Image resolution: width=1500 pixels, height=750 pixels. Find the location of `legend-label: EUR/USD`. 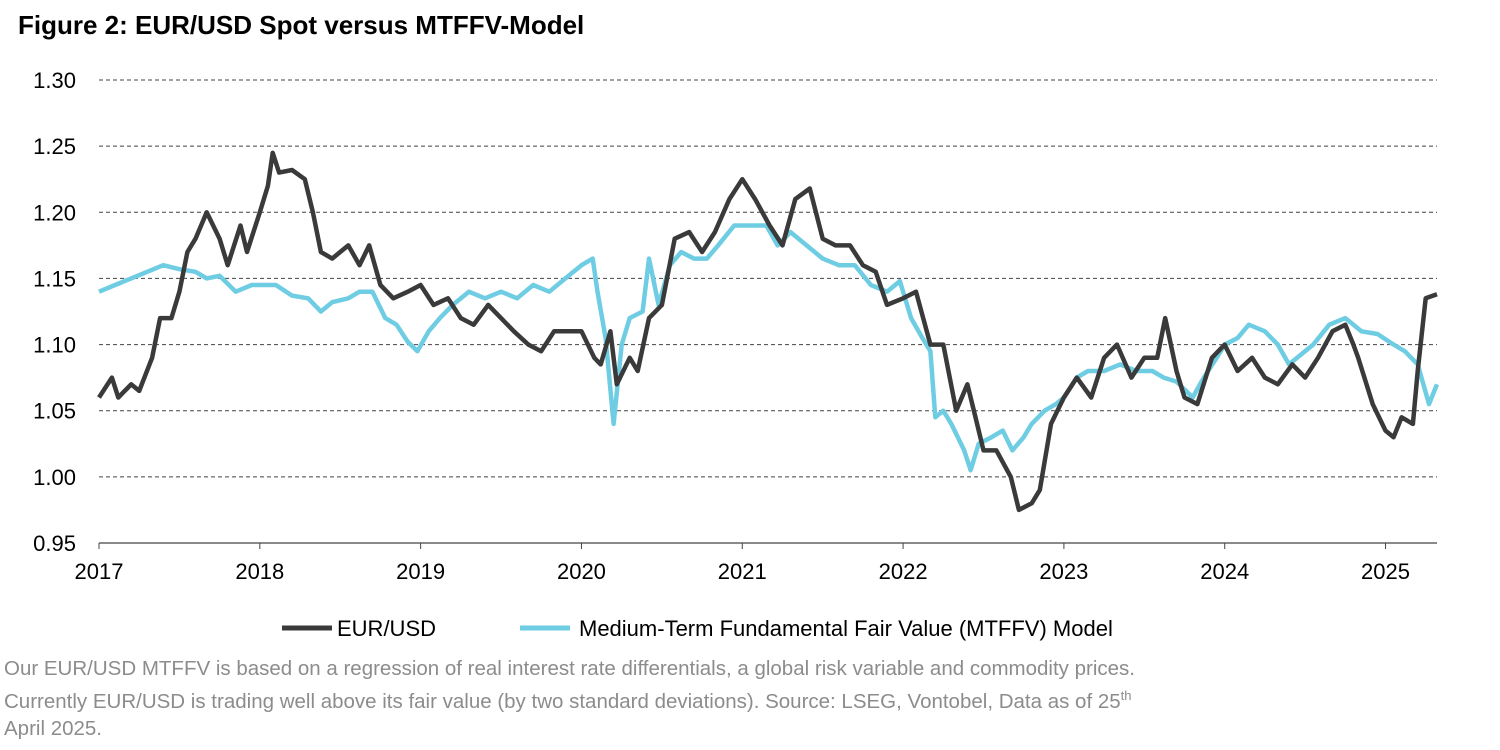

legend-label: EUR/USD is located at coordinates (386, 628).